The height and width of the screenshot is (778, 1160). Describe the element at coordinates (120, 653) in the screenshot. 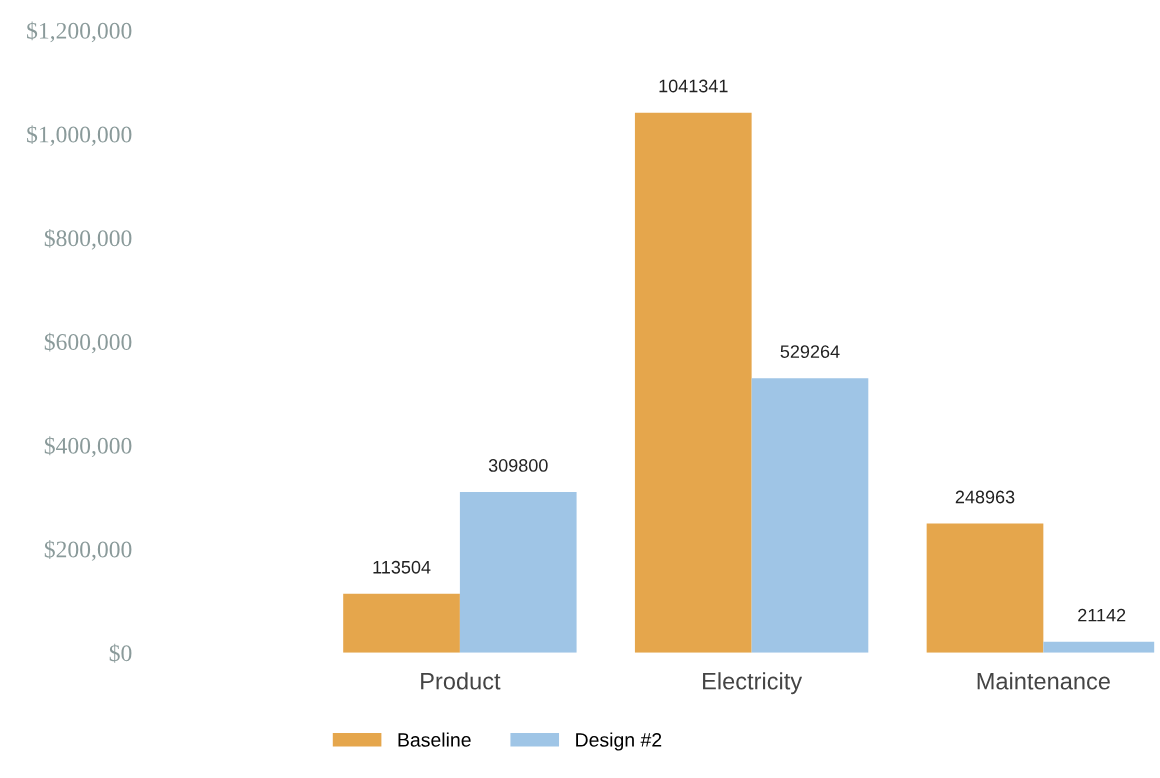

I see `y-tick-label: $0` at that location.